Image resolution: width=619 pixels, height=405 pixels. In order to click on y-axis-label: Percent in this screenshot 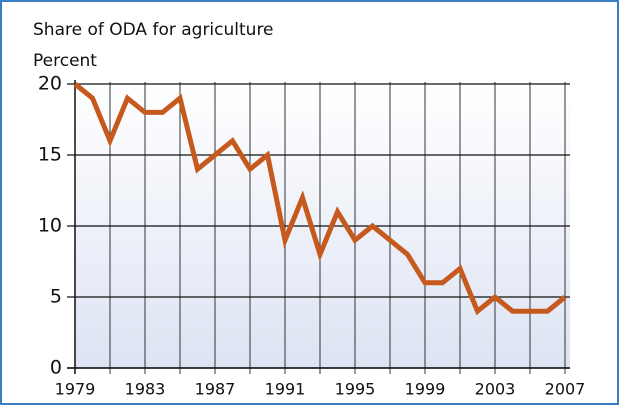, I will do `click(65, 61)`.